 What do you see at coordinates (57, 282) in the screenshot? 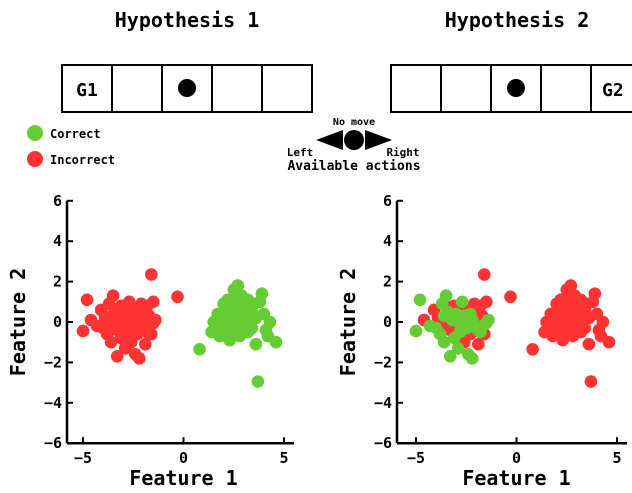
I see `y-tick-label-left-2: 2` at bounding box center [57, 282].